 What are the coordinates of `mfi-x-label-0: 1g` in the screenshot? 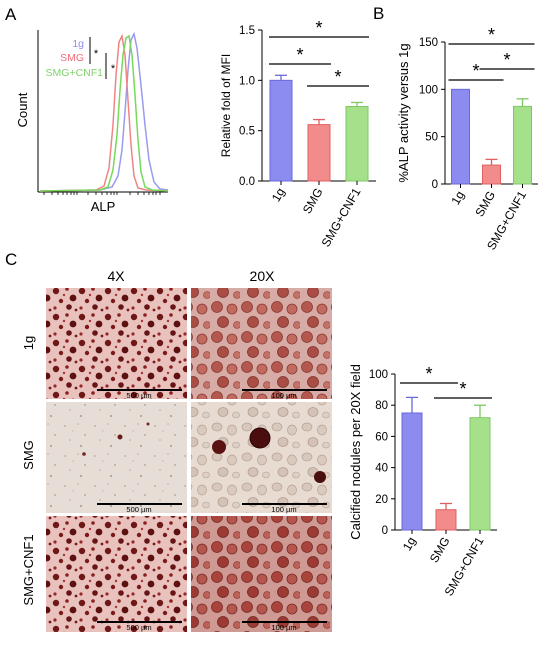 It's located at (278, 195).